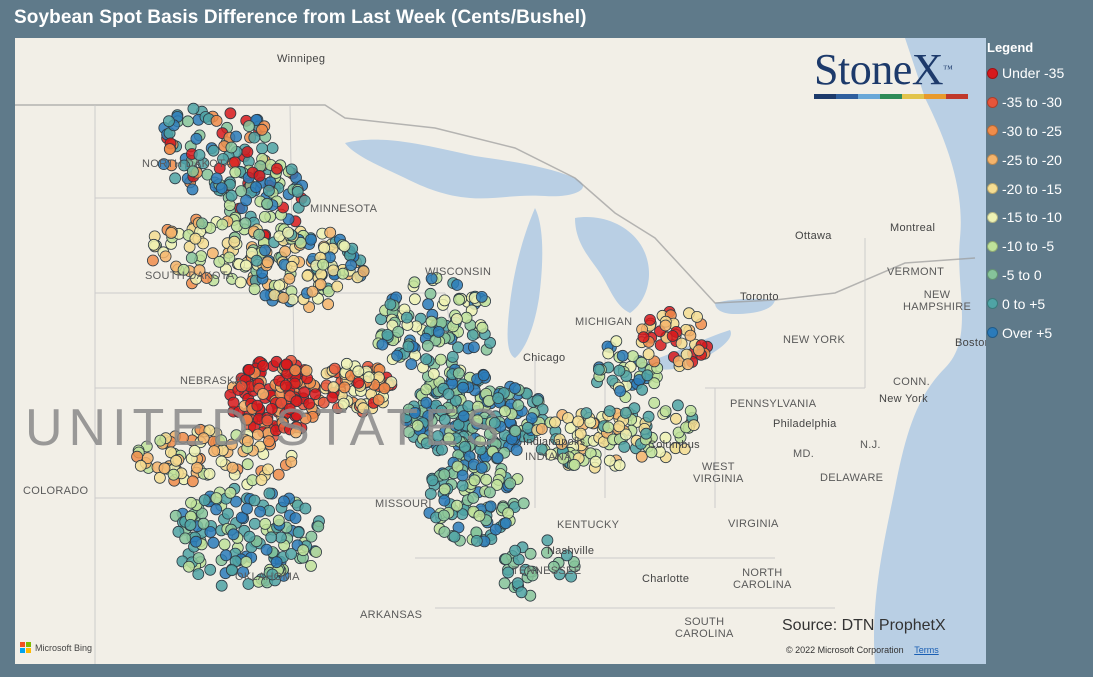 This screenshot has width=1093, height=677. I want to click on legend-item: -15 to -10, so click(1039, 217).